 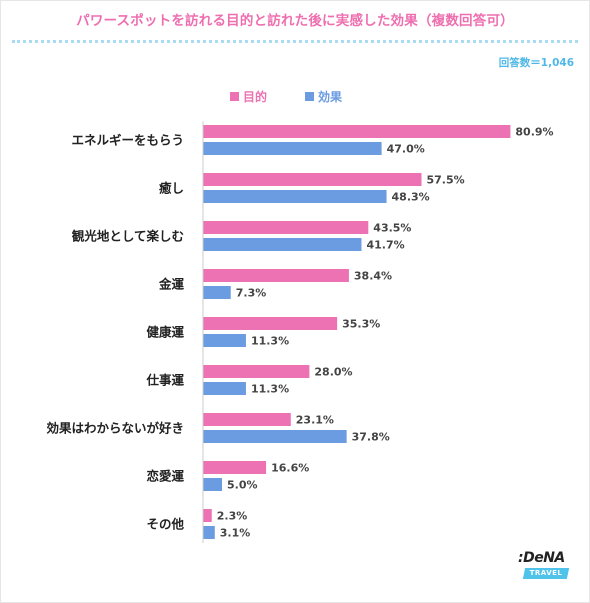 What do you see at coordinates (234, 96) in the screenshot?
I see `legend-swatch-purpose` at bounding box center [234, 96].